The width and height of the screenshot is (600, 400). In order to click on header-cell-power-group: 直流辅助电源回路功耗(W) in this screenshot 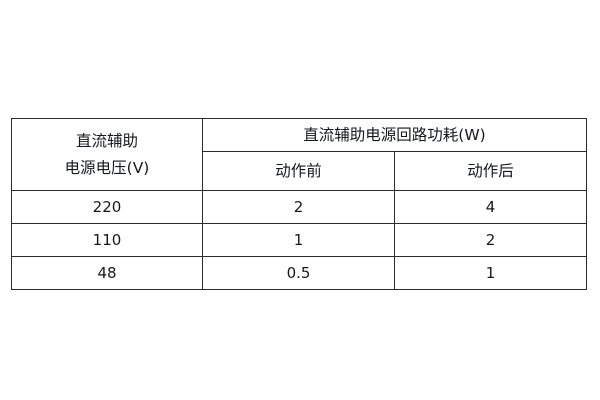, I will do `click(394, 135)`.